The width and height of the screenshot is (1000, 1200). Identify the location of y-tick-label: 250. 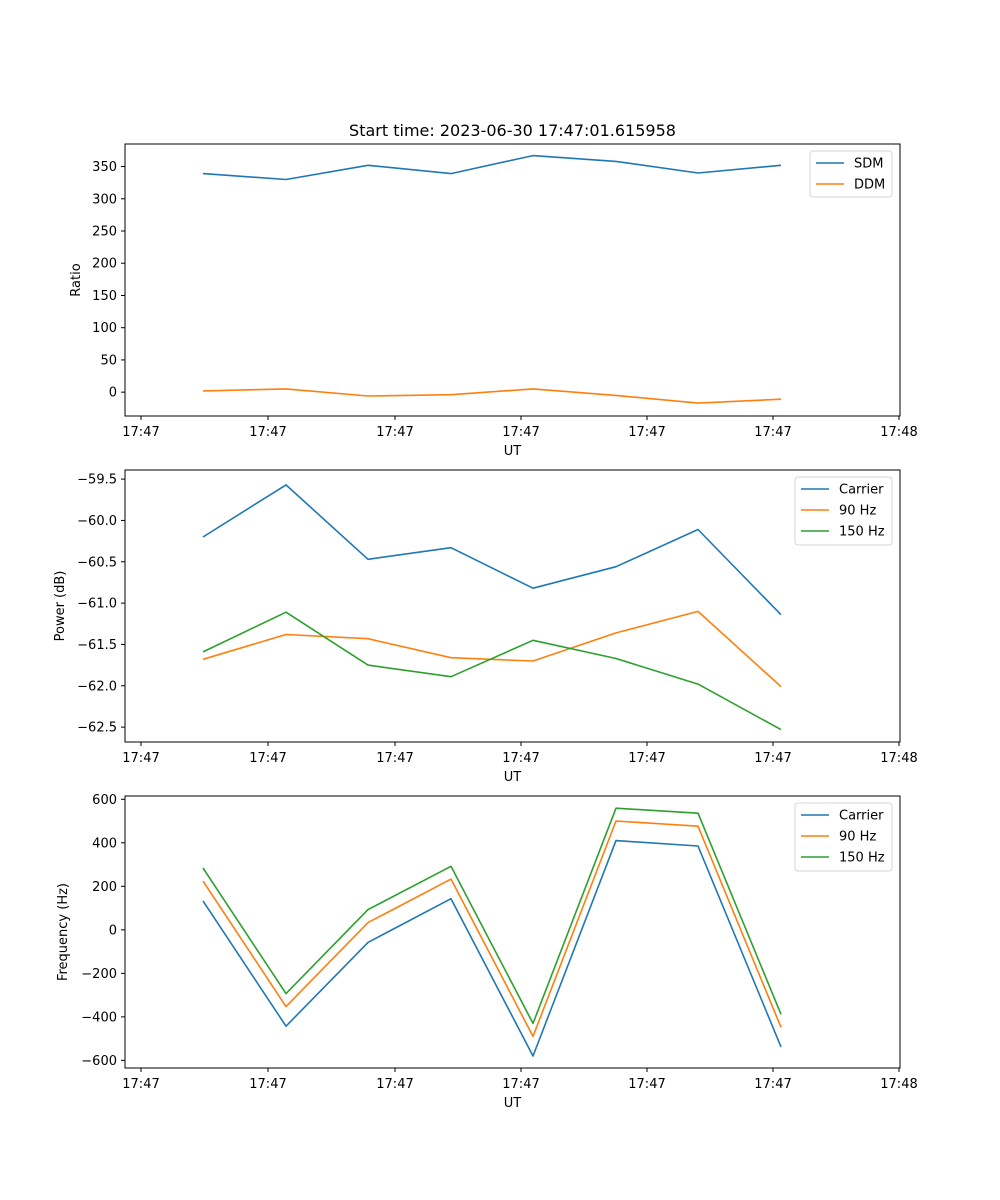
(104, 232).